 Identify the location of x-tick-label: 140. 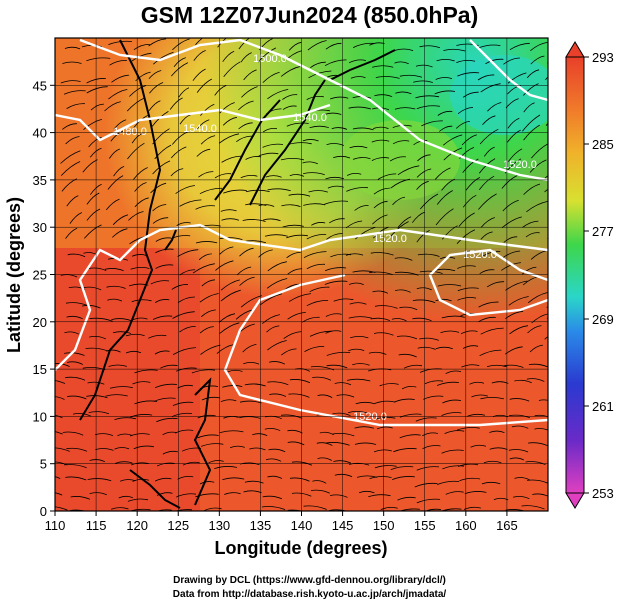
(302, 525).